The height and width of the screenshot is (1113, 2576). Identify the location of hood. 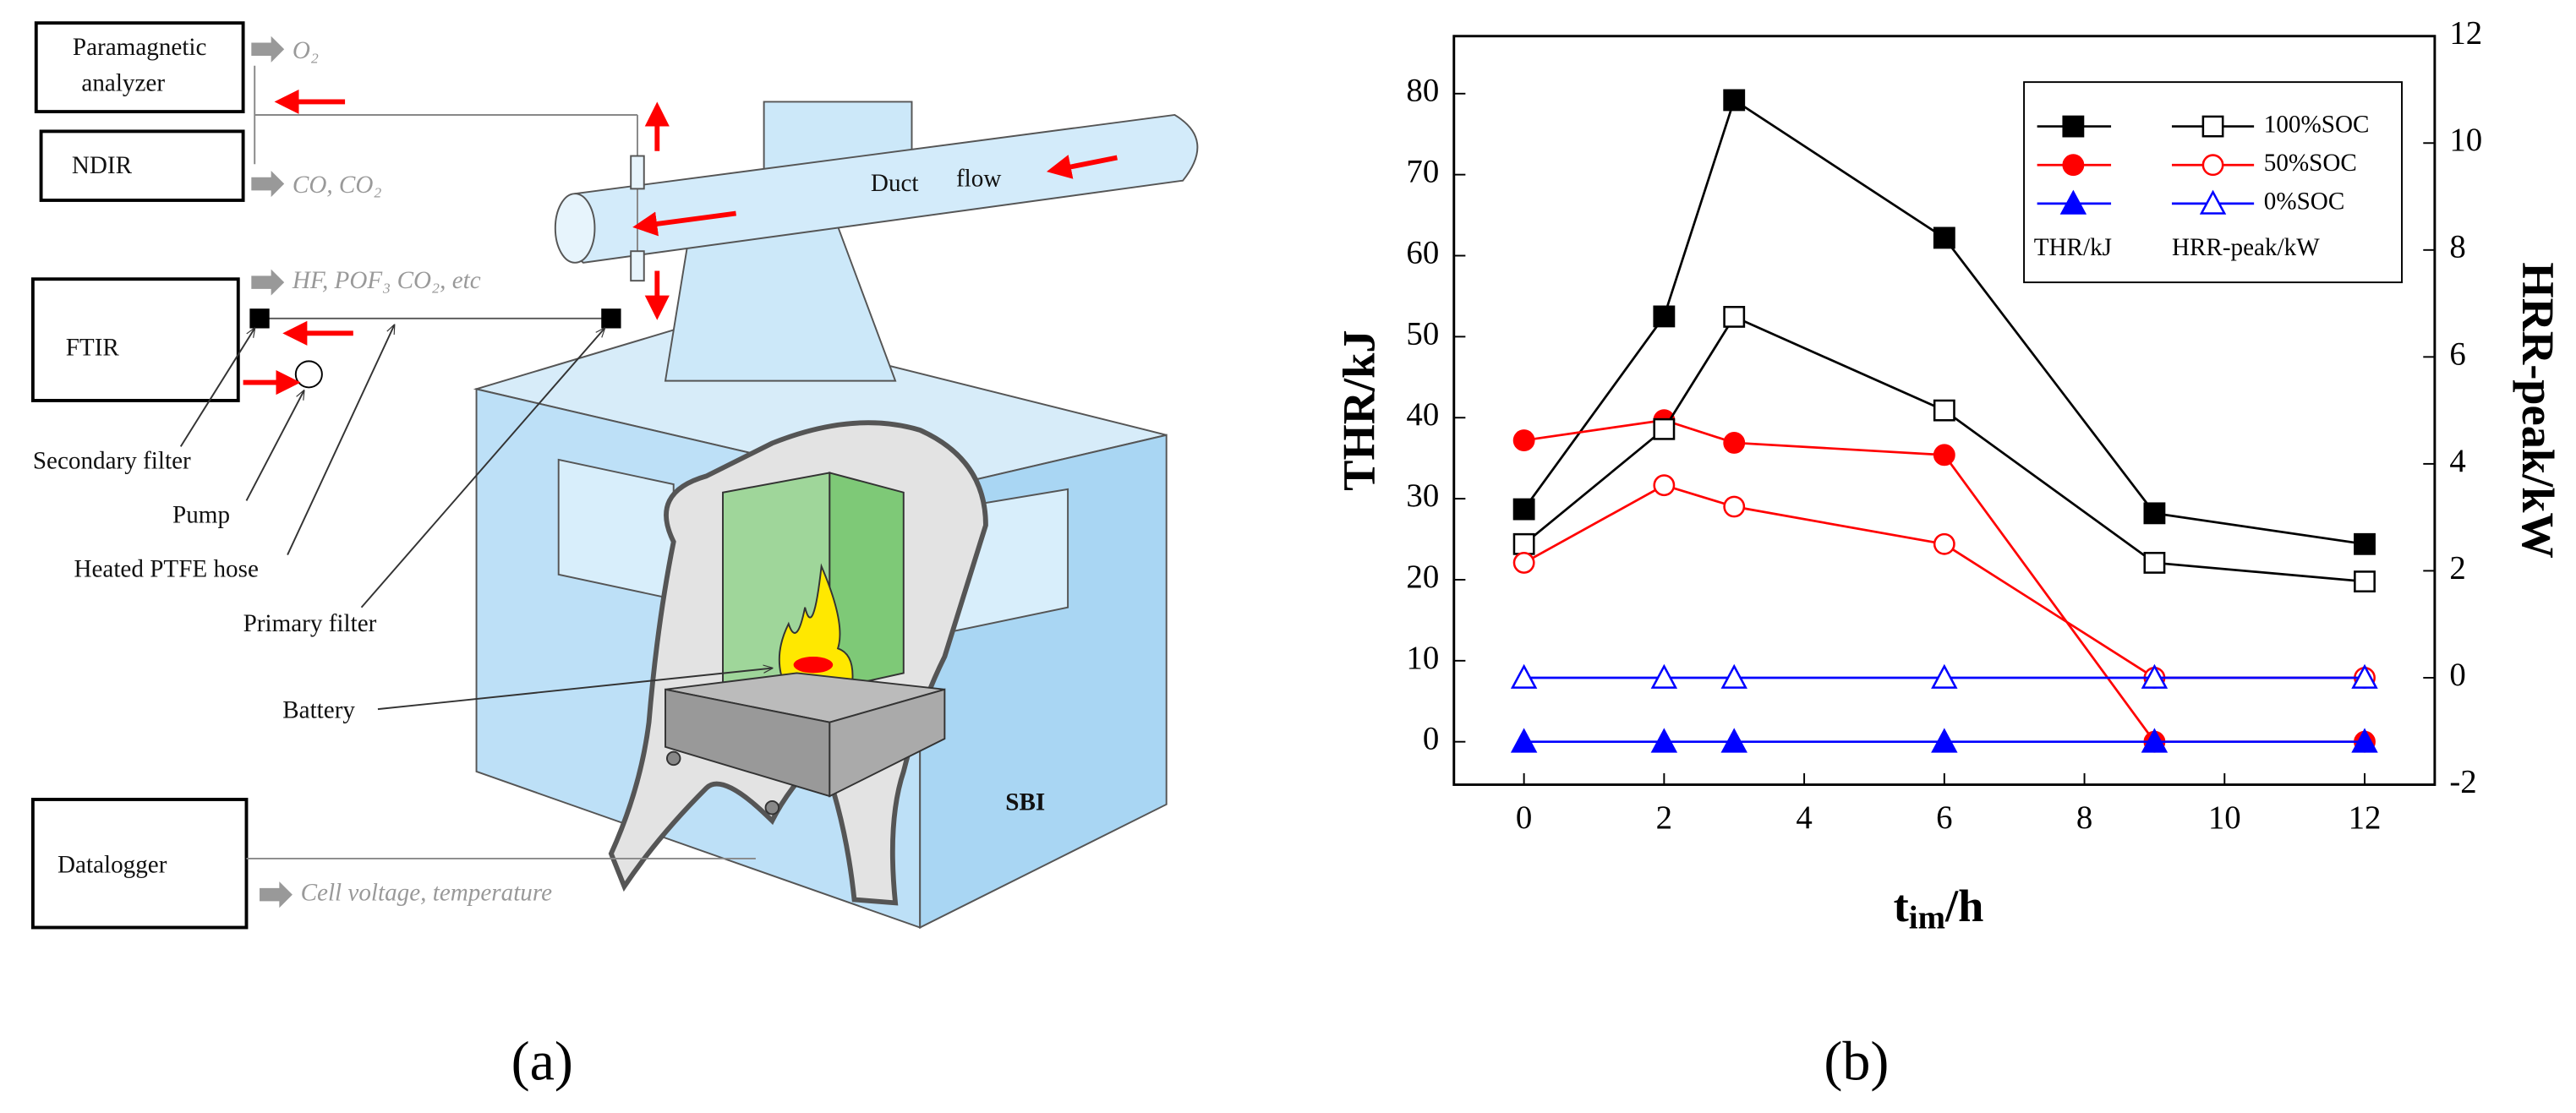
(780, 304).